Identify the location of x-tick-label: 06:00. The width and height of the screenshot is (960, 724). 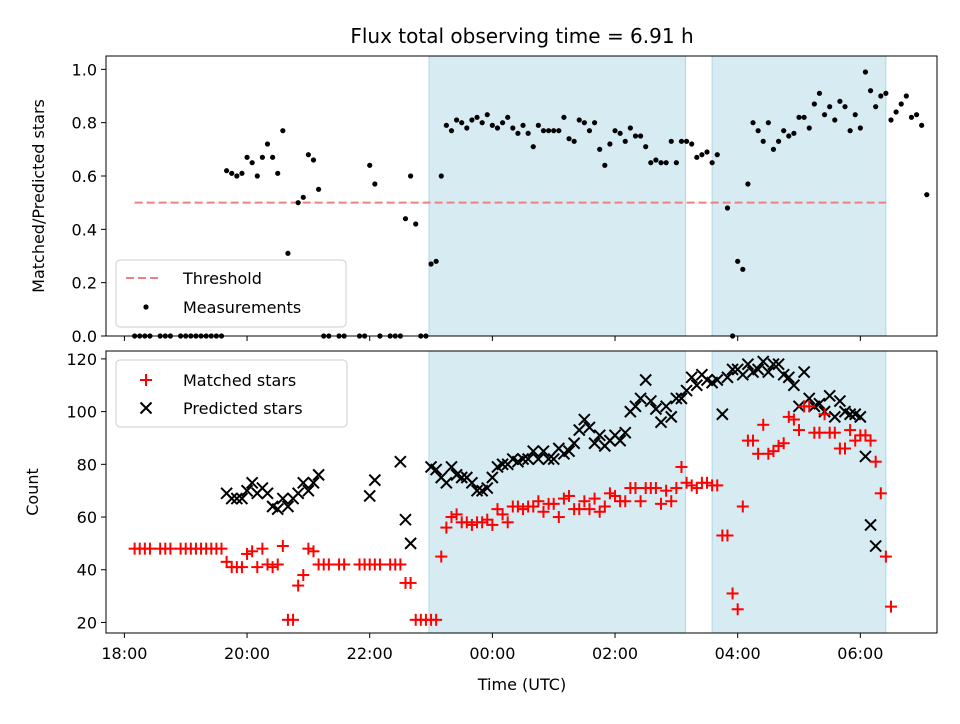
(860, 653).